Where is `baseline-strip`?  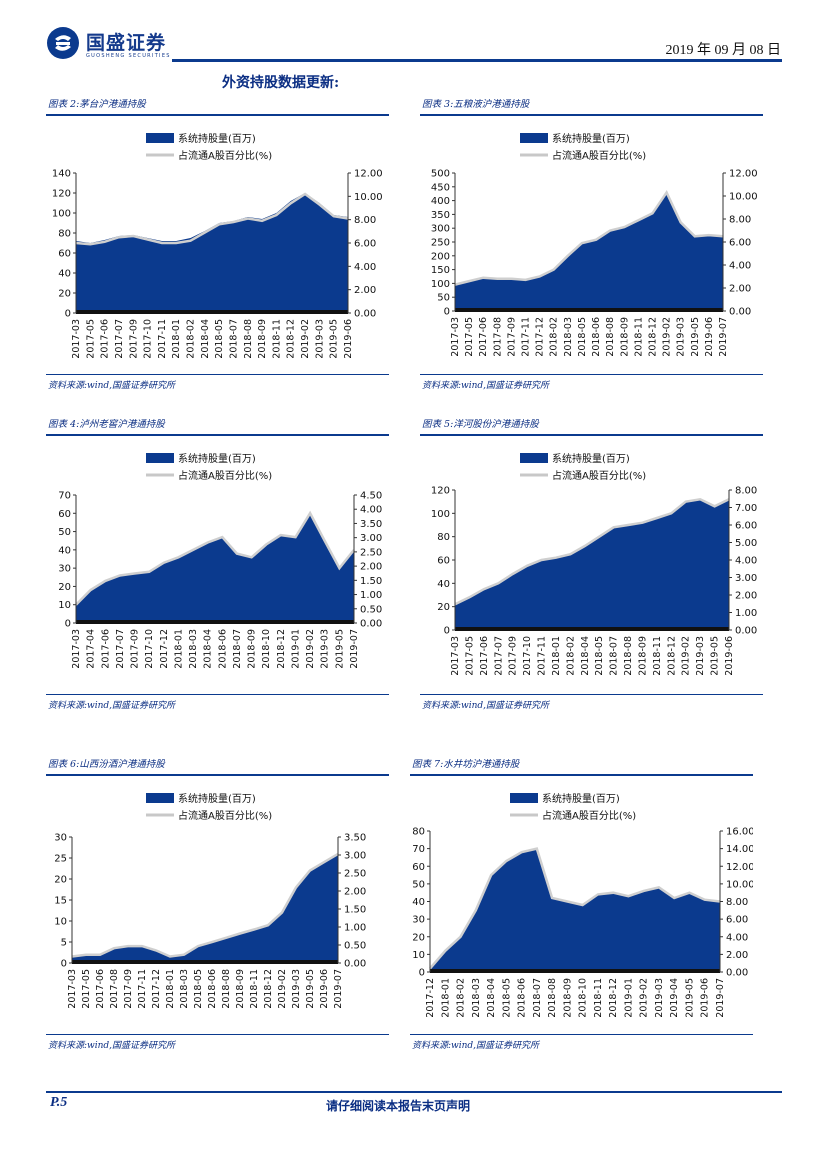 baseline-strip is located at coordinates (205, 962).